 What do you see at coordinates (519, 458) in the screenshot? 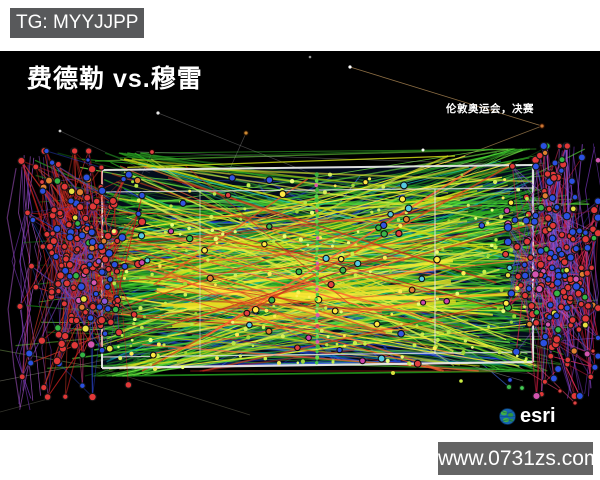
I see `website-watermark-badge: www.0731zs.com` at bounding box center [519, 458].